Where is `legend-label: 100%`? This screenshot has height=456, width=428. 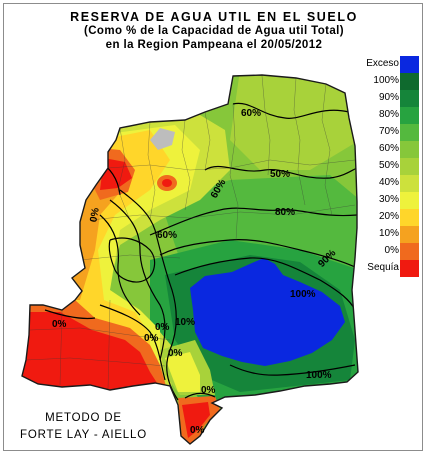
legend-label: 100% is located at coordinates (386, 80).